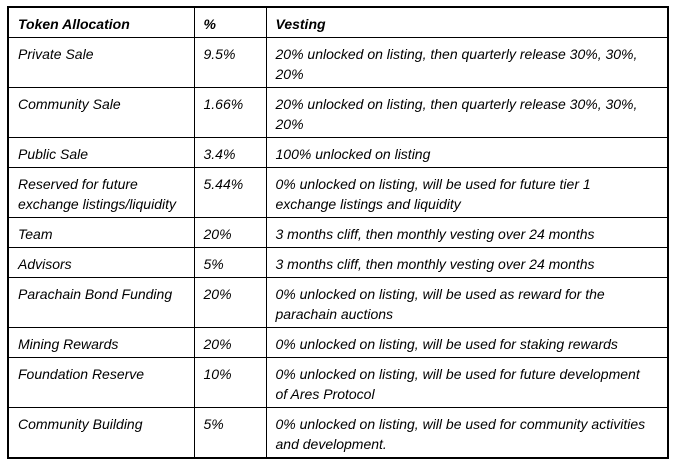  Describe the element at coordinates (467, 22) in the screenshot. I see `column-header-vesting: Vesting` at that location.